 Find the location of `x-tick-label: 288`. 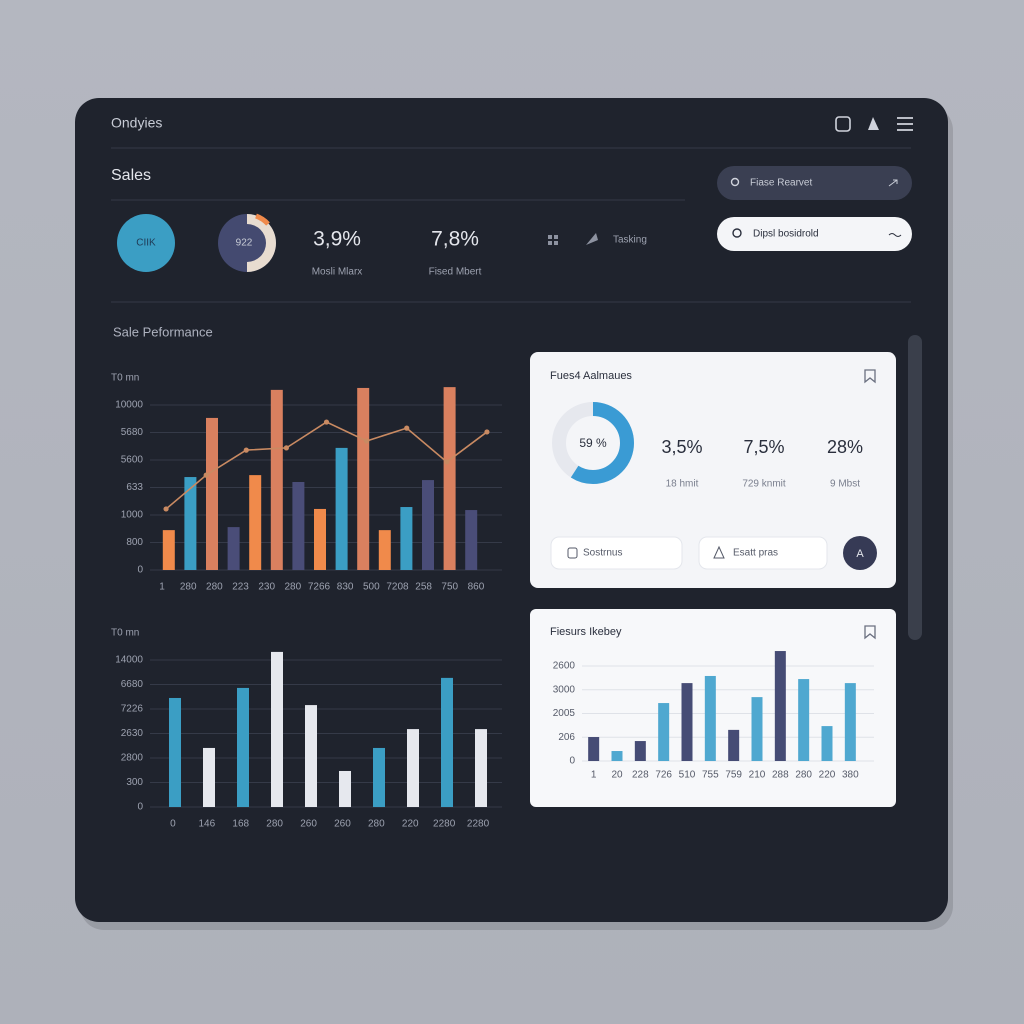

x-tick-label: 288 is located at coordinates (780, 775).